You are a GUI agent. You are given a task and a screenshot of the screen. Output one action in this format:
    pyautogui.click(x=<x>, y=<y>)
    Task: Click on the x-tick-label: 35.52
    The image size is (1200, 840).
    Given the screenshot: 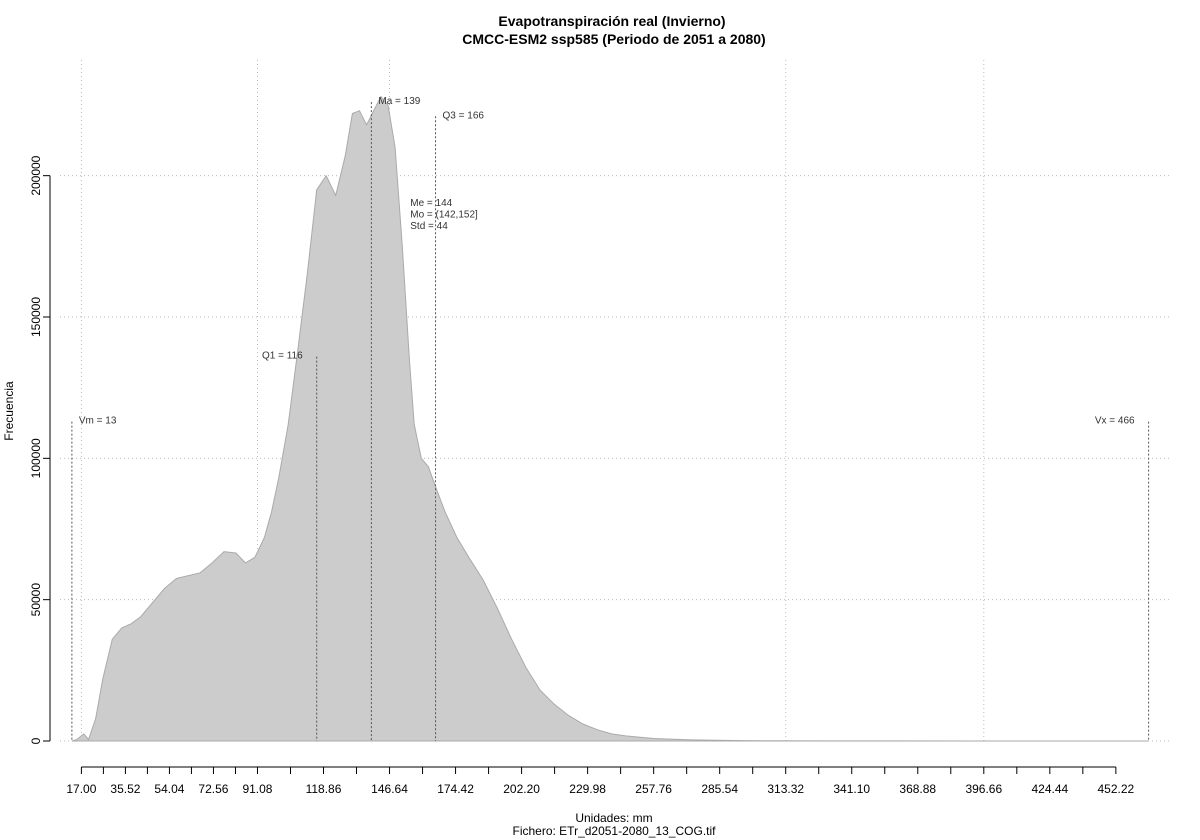 What is the action you would take?
    pyautogui.click(x=125, y=789)
    